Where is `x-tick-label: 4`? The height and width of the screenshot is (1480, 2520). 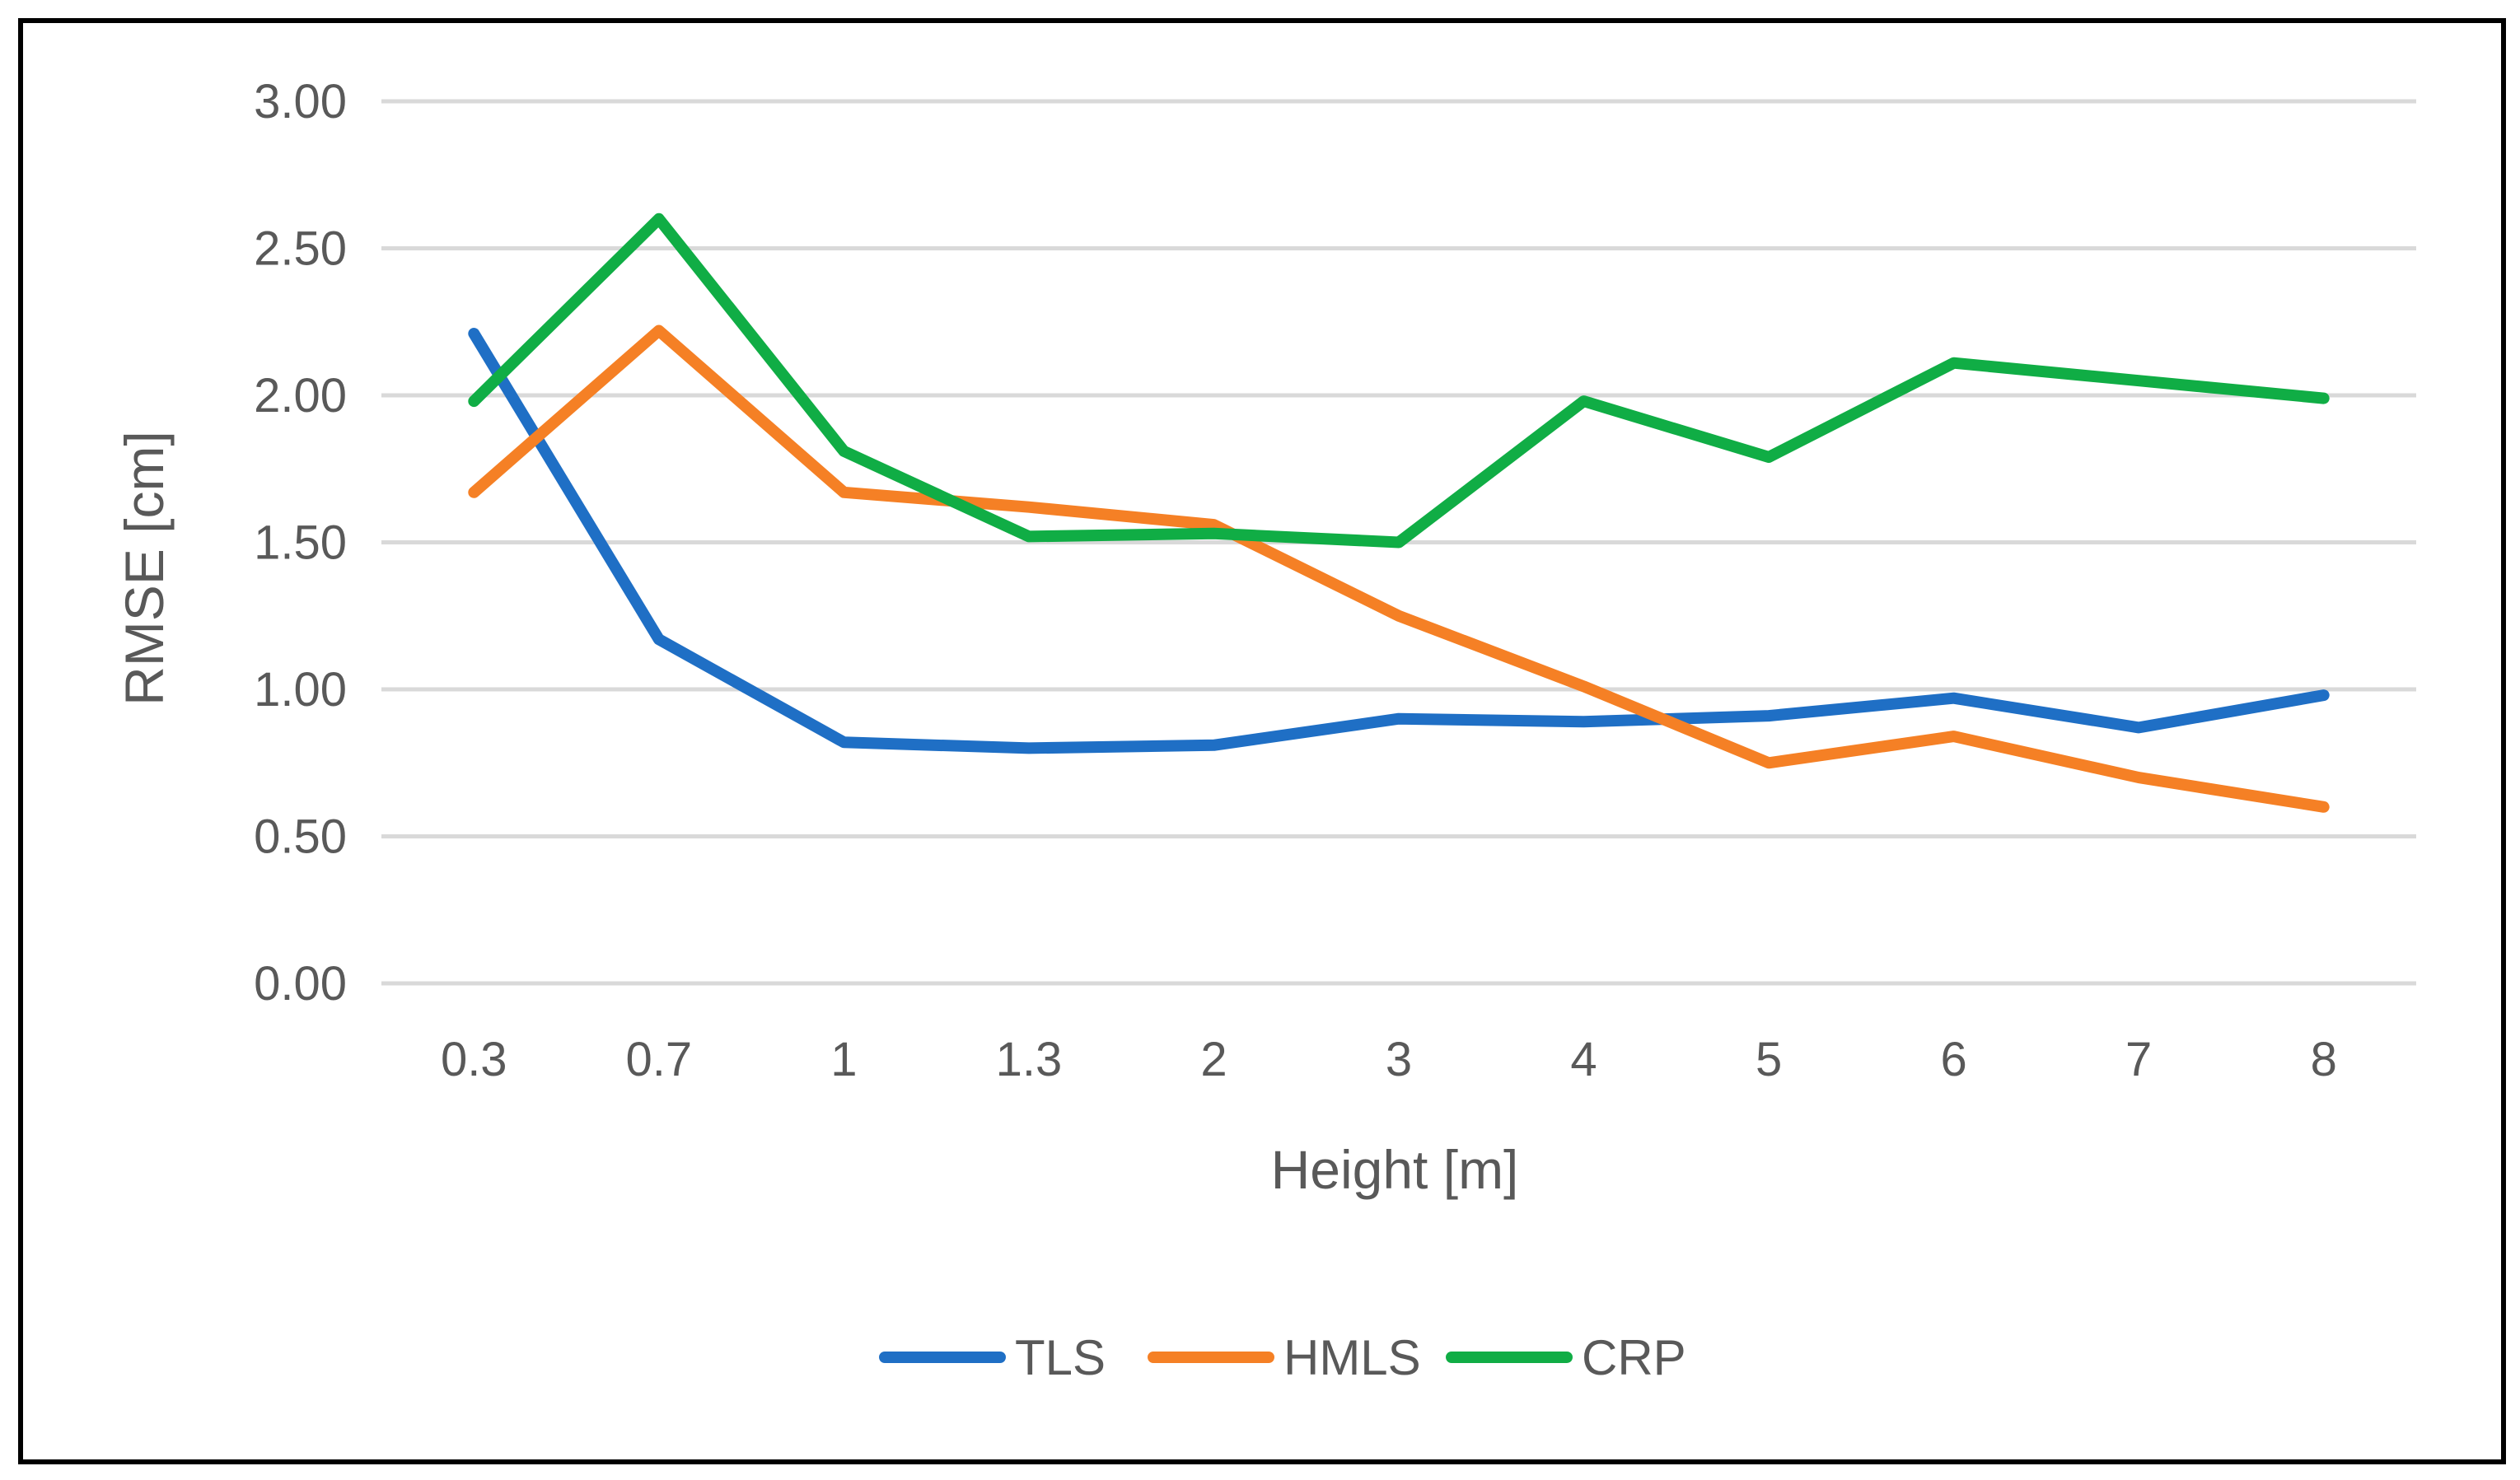
x-tick-label: 4 is located at coordinates (1583, 1059).